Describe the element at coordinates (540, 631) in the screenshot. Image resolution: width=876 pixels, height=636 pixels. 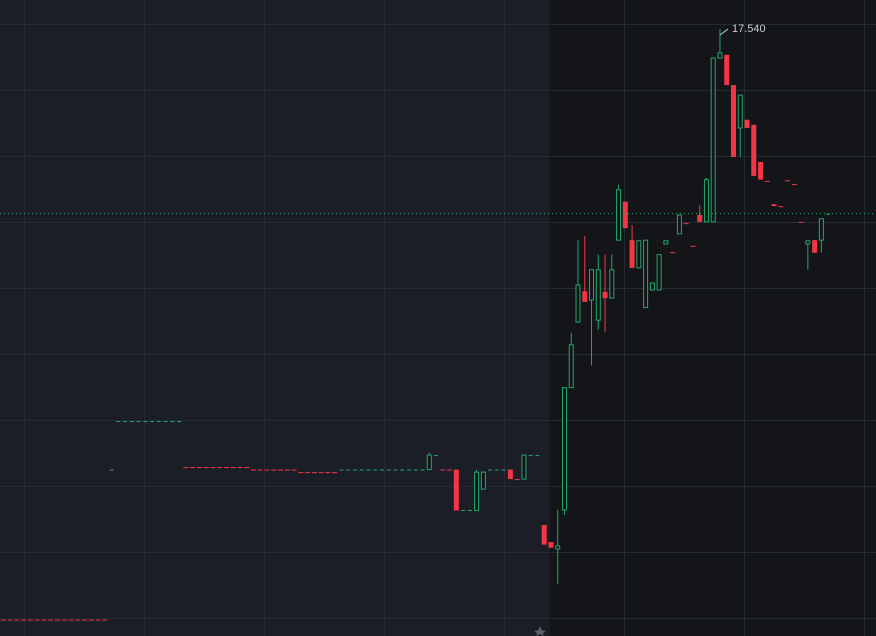
I see `star-icon` at that location.